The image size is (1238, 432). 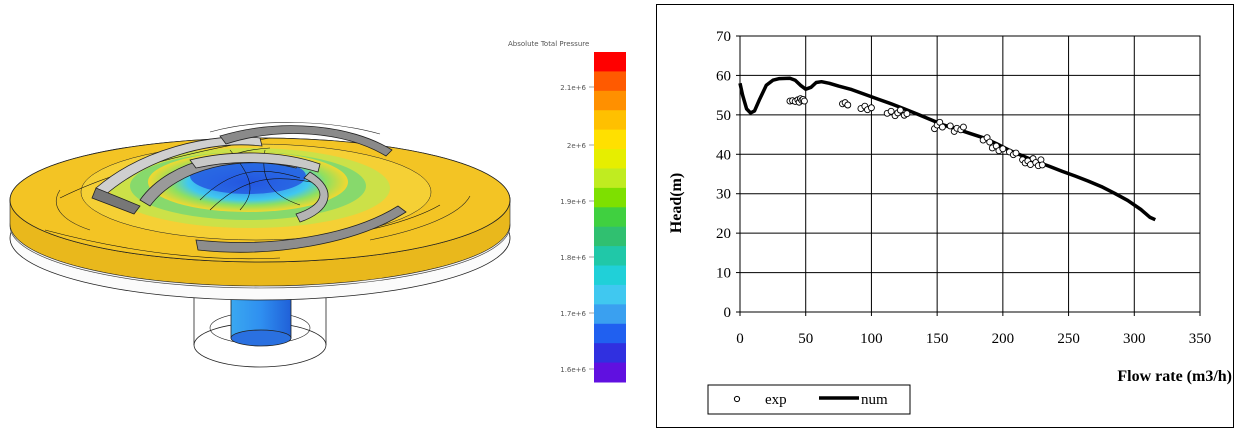 What do you see at coordinates (723, 234) in the screenshot?
I see `y-tick-label: 20` at bounding box center [723, 234].